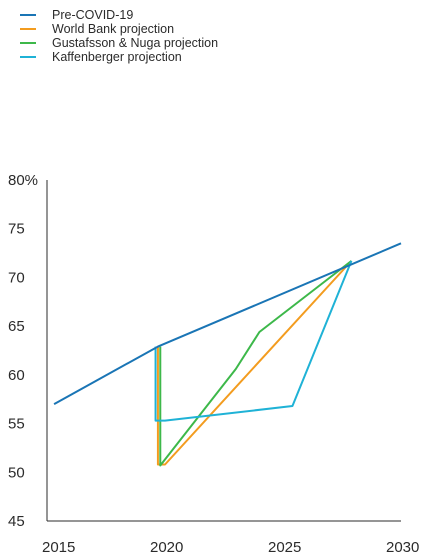 Image resolution: width=437 pixels, height=557 pixels. I want to click on y-tick-label: 60, so click(16, 375).